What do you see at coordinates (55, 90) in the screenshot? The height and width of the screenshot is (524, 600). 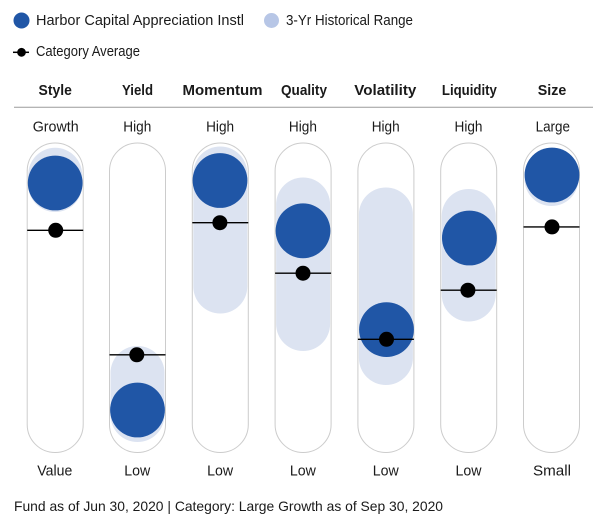 I see `svg-text: Style` at bounding box center [55, 90].